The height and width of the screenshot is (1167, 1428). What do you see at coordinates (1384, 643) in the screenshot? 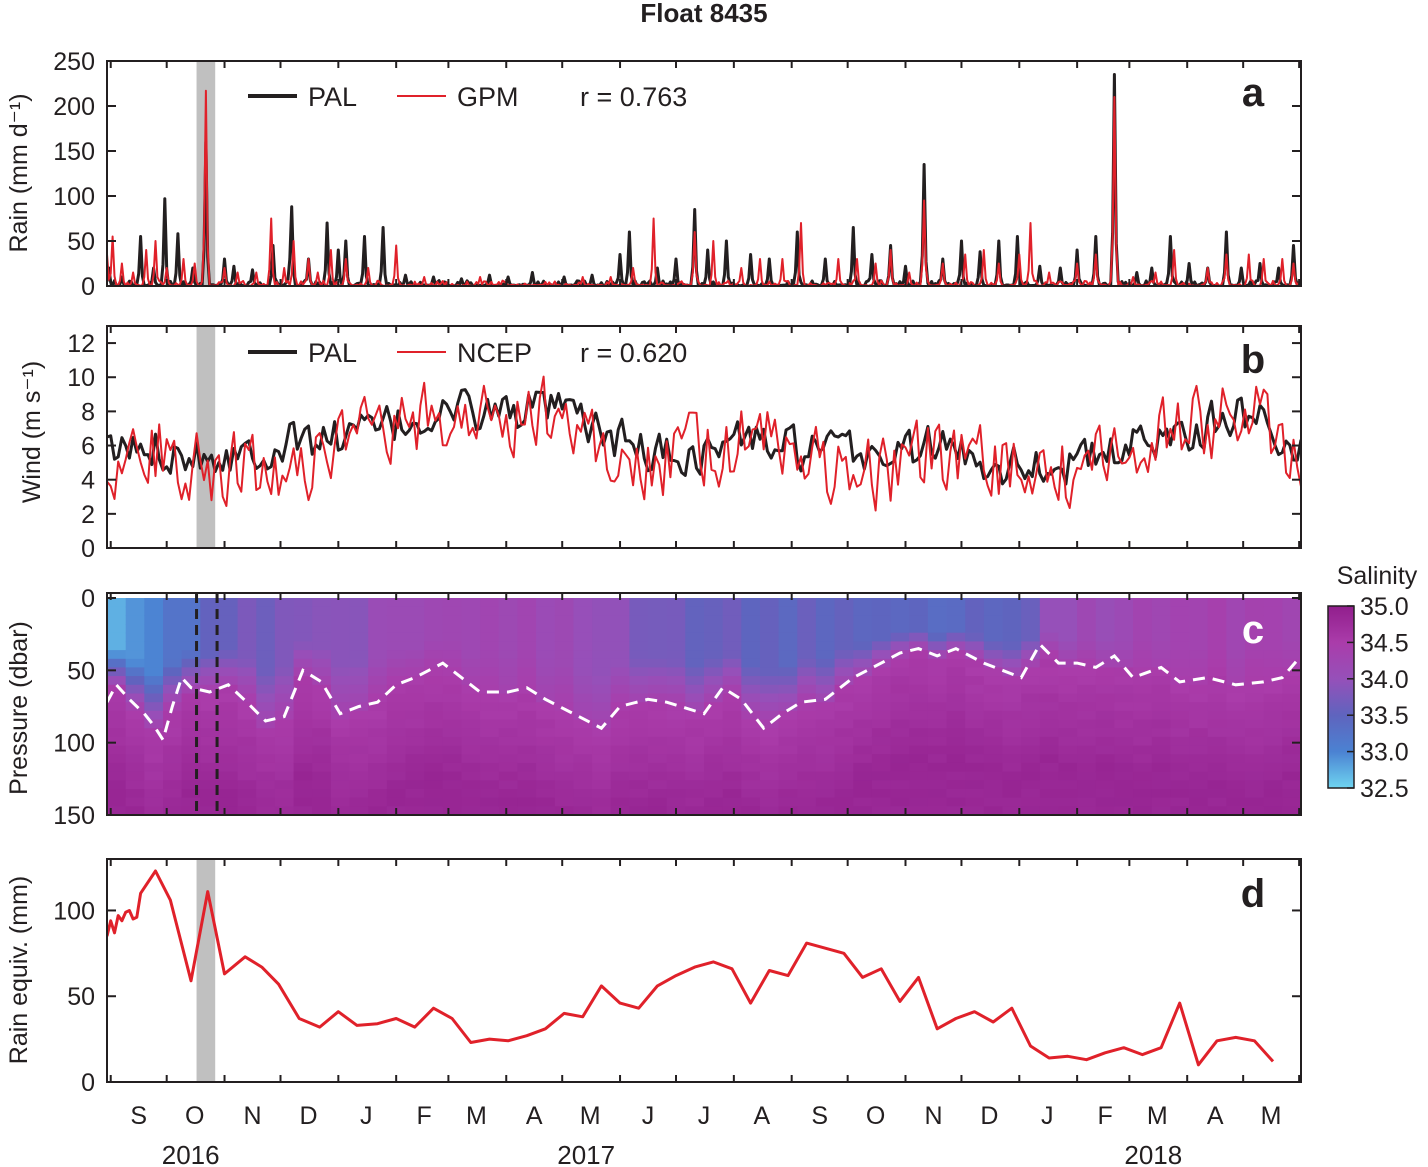
I see `colorbar-tick-label: 34.5` at bounding box center [1384, 643].